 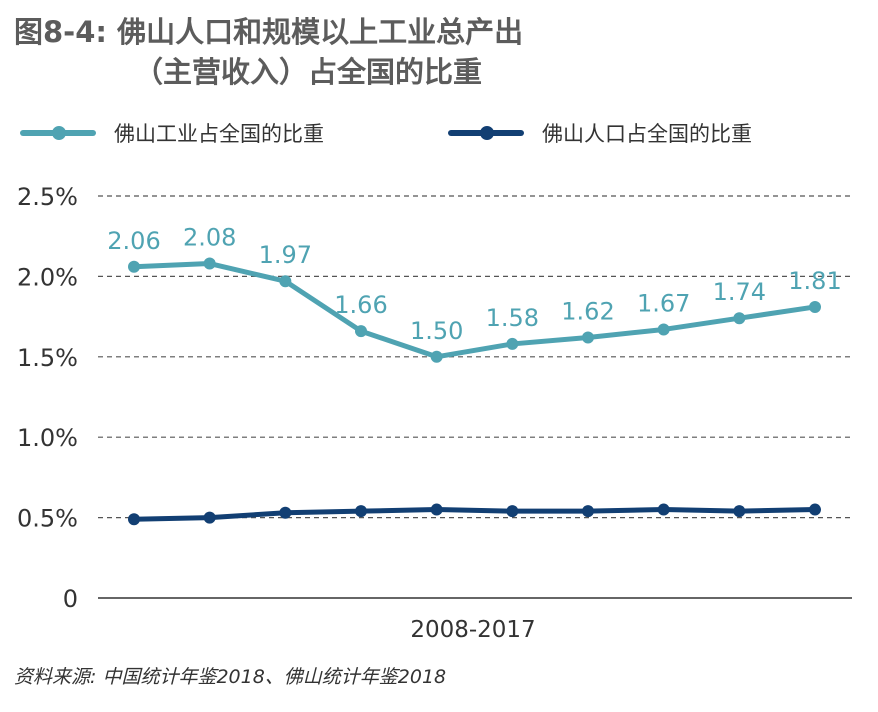 What do you see at coordinates (219, 134) in the screenshot?
I see `legend-label-industry: 佛山工业占全国的比重` at bounding box center [219, 134].